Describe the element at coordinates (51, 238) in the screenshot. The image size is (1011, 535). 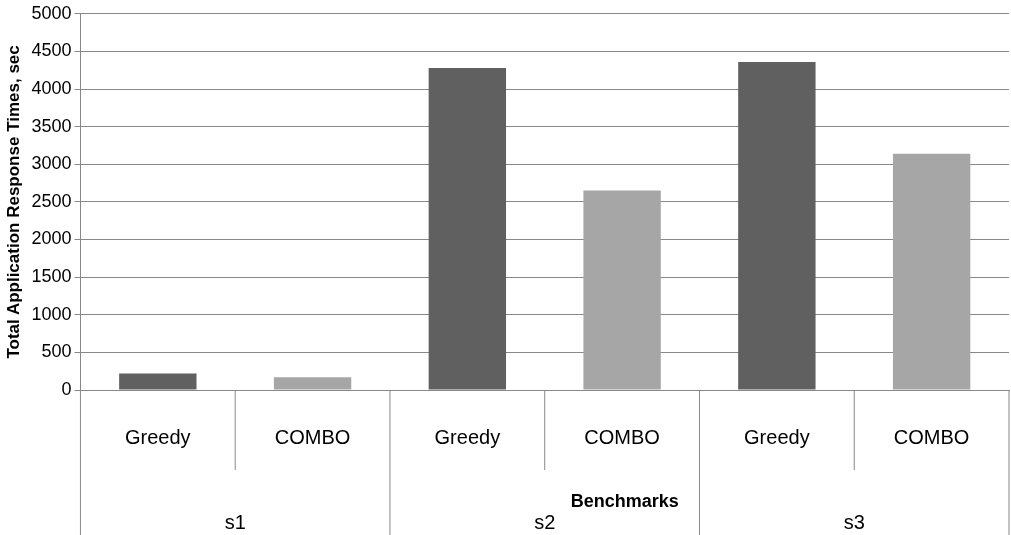
I see `y-tick-label: 2000` at that location.